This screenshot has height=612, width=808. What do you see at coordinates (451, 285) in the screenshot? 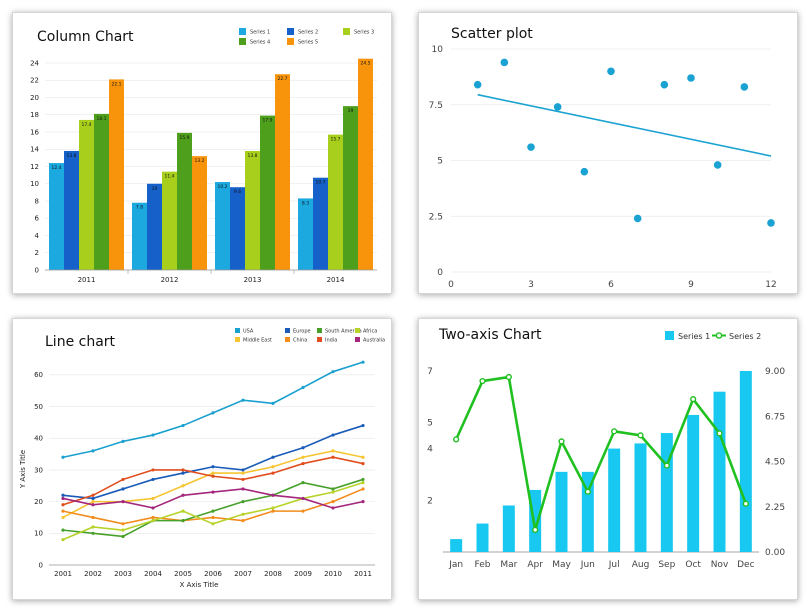
I see `x-tick-label: 0` at bounding box center [451, 285].